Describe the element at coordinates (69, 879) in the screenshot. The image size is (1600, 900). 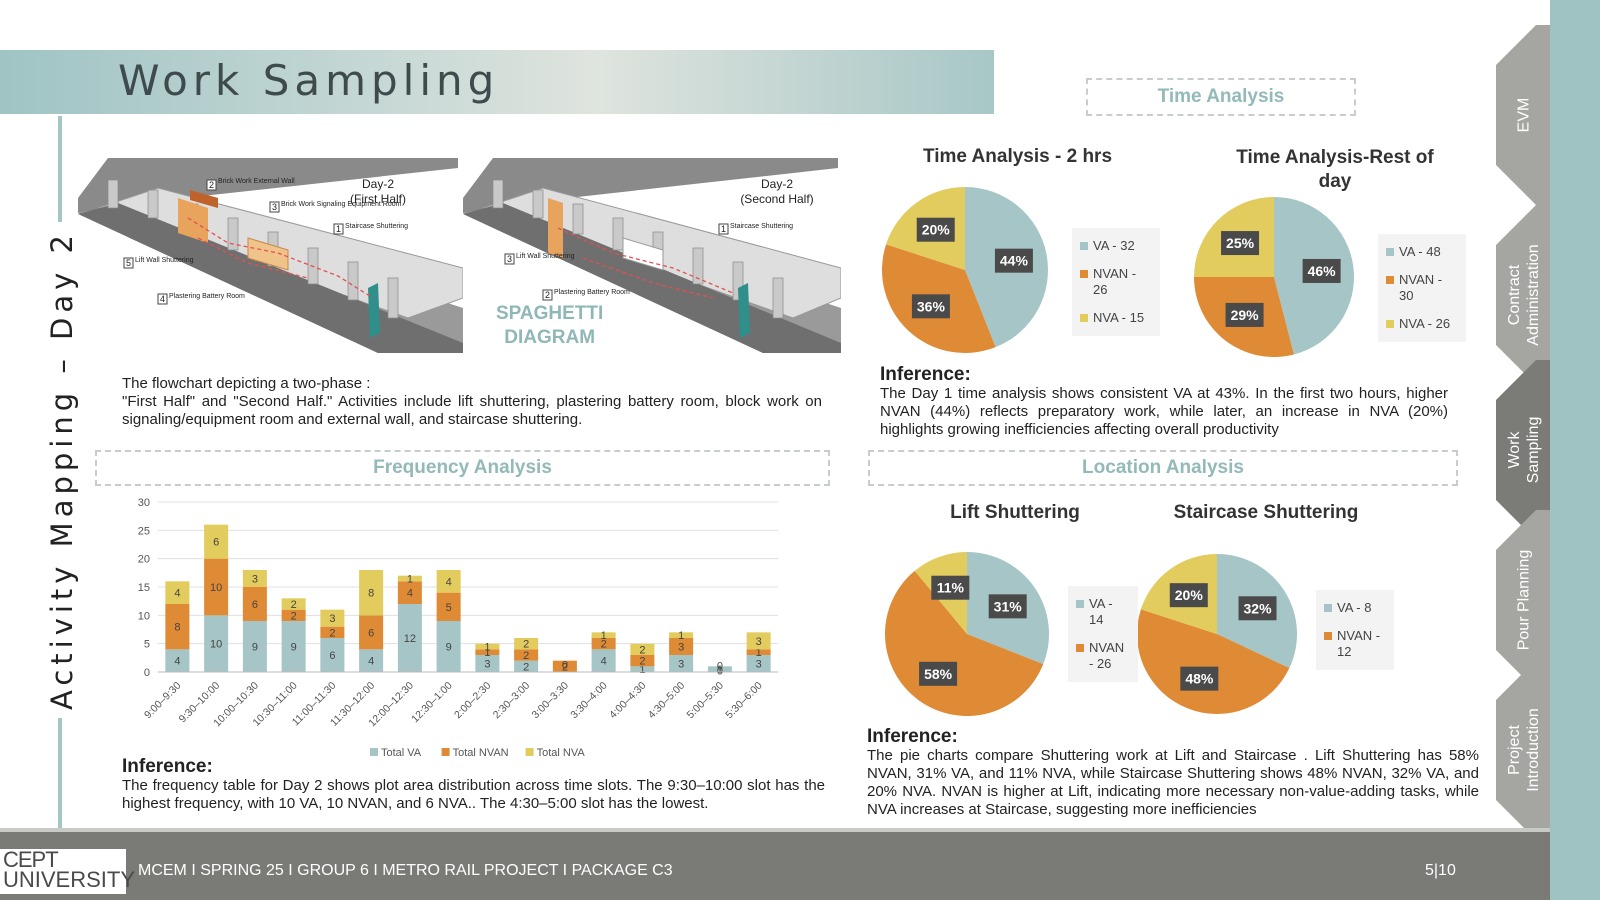
I see `logo-text-university: UNIVERSITY` at that location.